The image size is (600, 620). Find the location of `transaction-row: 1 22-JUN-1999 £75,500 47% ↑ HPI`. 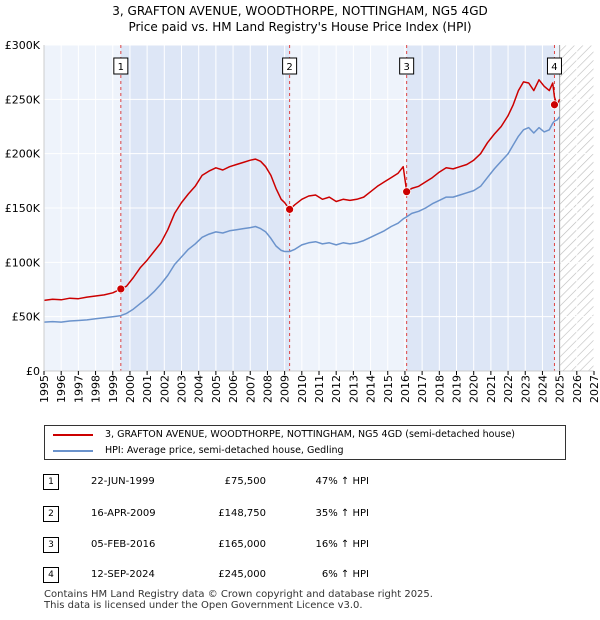

transaction-row: 1 22-JUN-1999 £75,500 47% ↑ HPI is located at coordinates (300, 482).